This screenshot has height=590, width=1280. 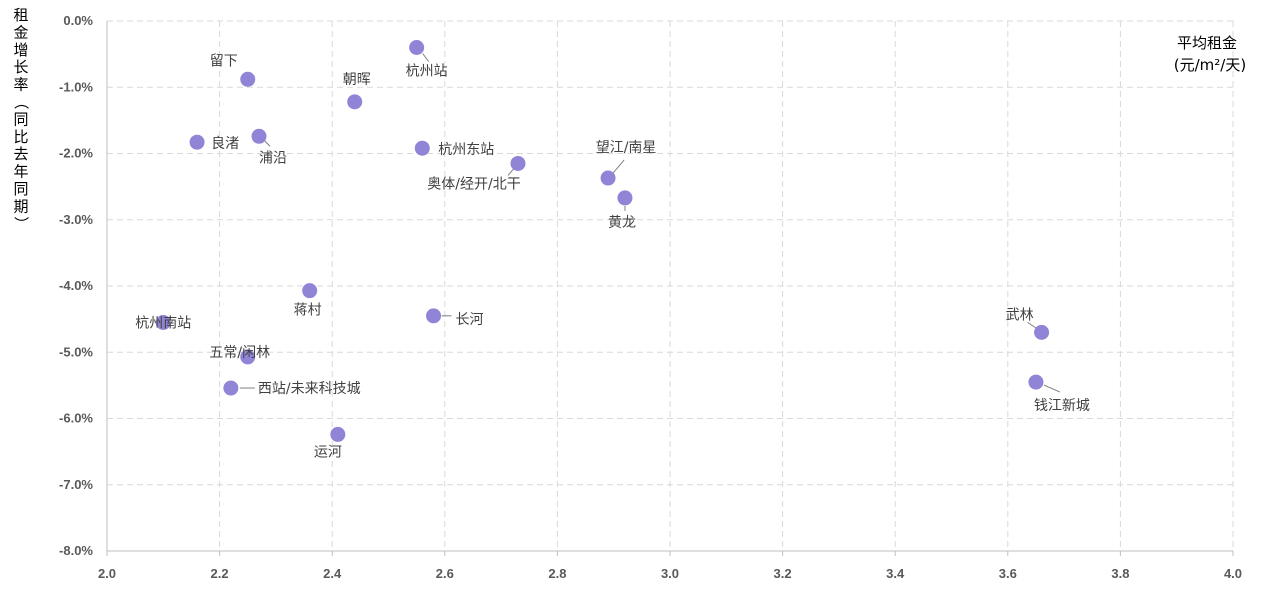 I want to click on x-tick-label: 3.6, so click(x=1008, y=573).